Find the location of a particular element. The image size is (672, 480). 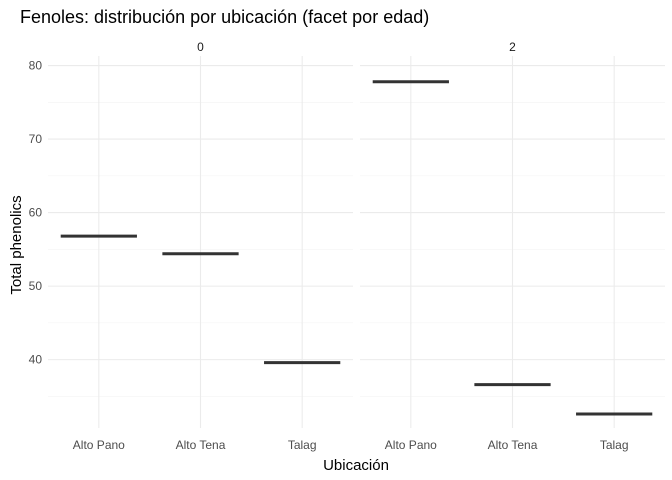

y-tick-label: 70 is located at coordinates (36, 139).